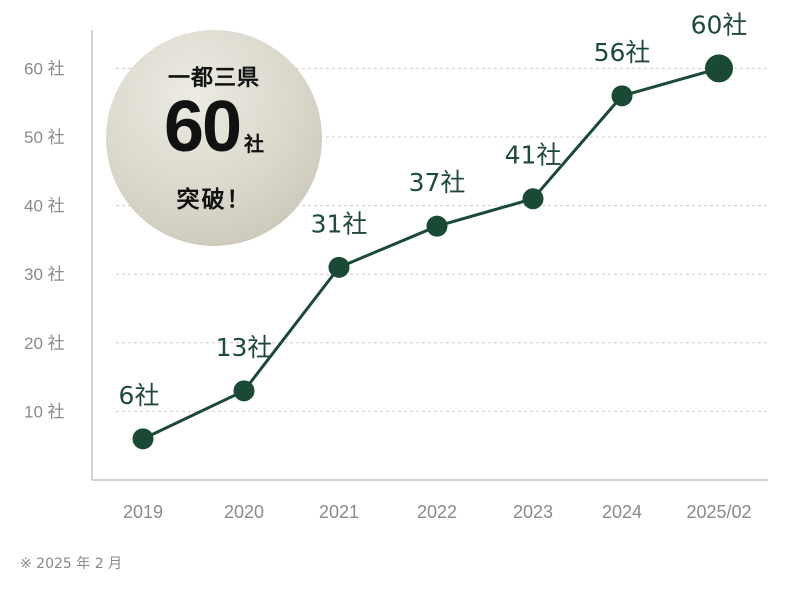 The image size is (786, 601). Describe the element at coordinates (44, 206) in the screenshot. I see `y-tick-label: 40 社` at that location.